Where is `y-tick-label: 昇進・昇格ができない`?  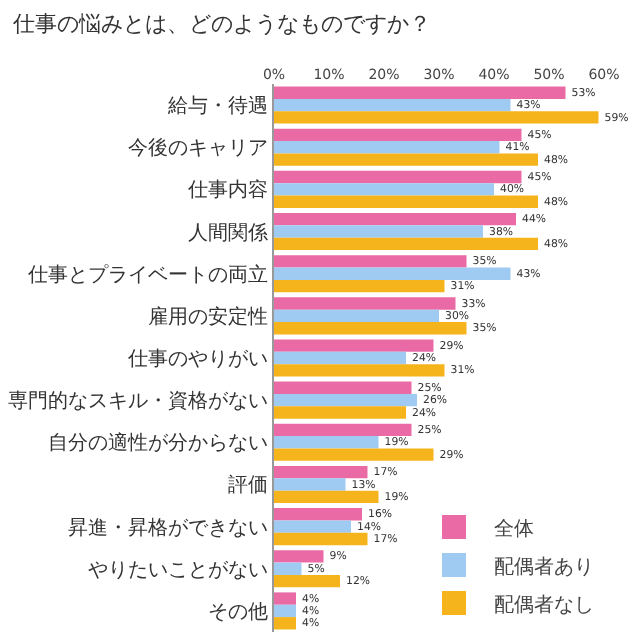
y-tick-label: 昇進・昇格ができない is located at coordinates (168, 527).